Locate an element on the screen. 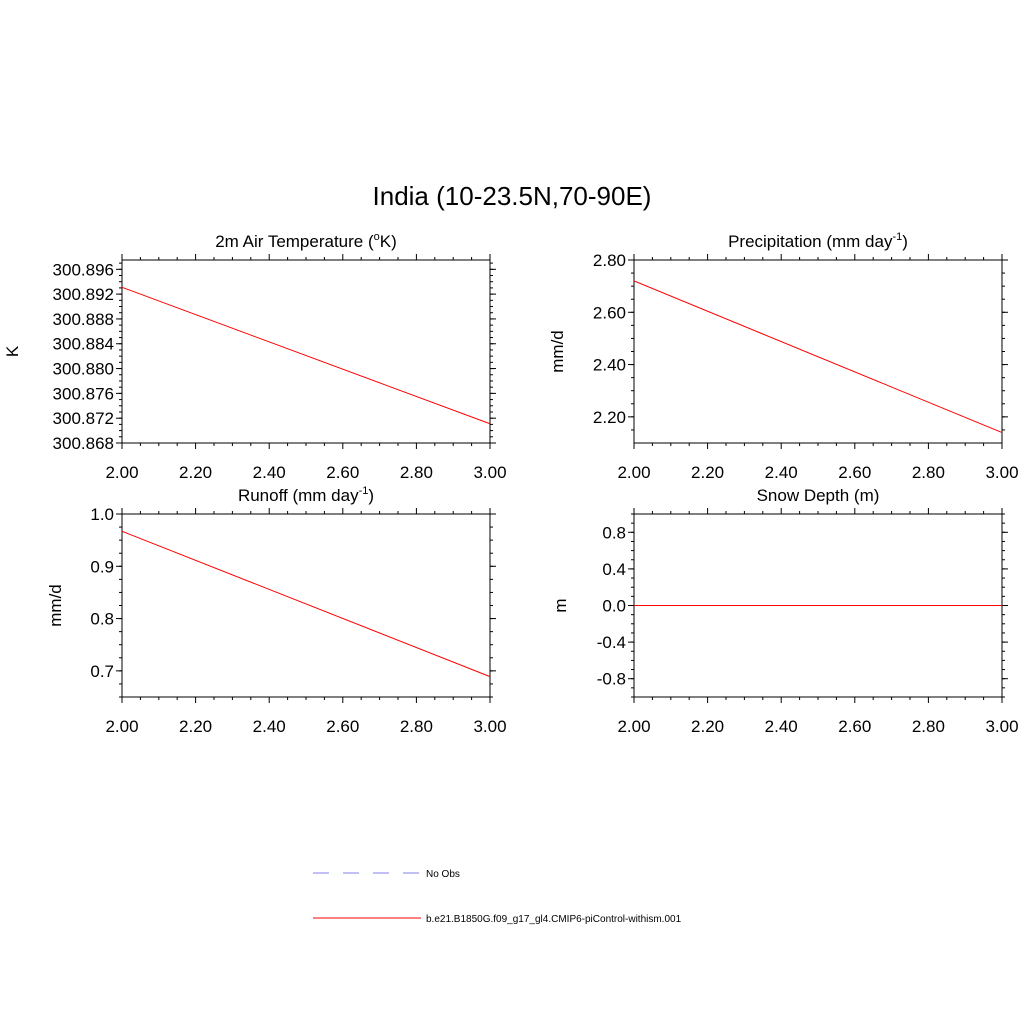 Image resolution: width=1024 pixels, height=1024 pixels. air-temperature-x-tick-label: 2.80 is located at coordinates (416, 472).